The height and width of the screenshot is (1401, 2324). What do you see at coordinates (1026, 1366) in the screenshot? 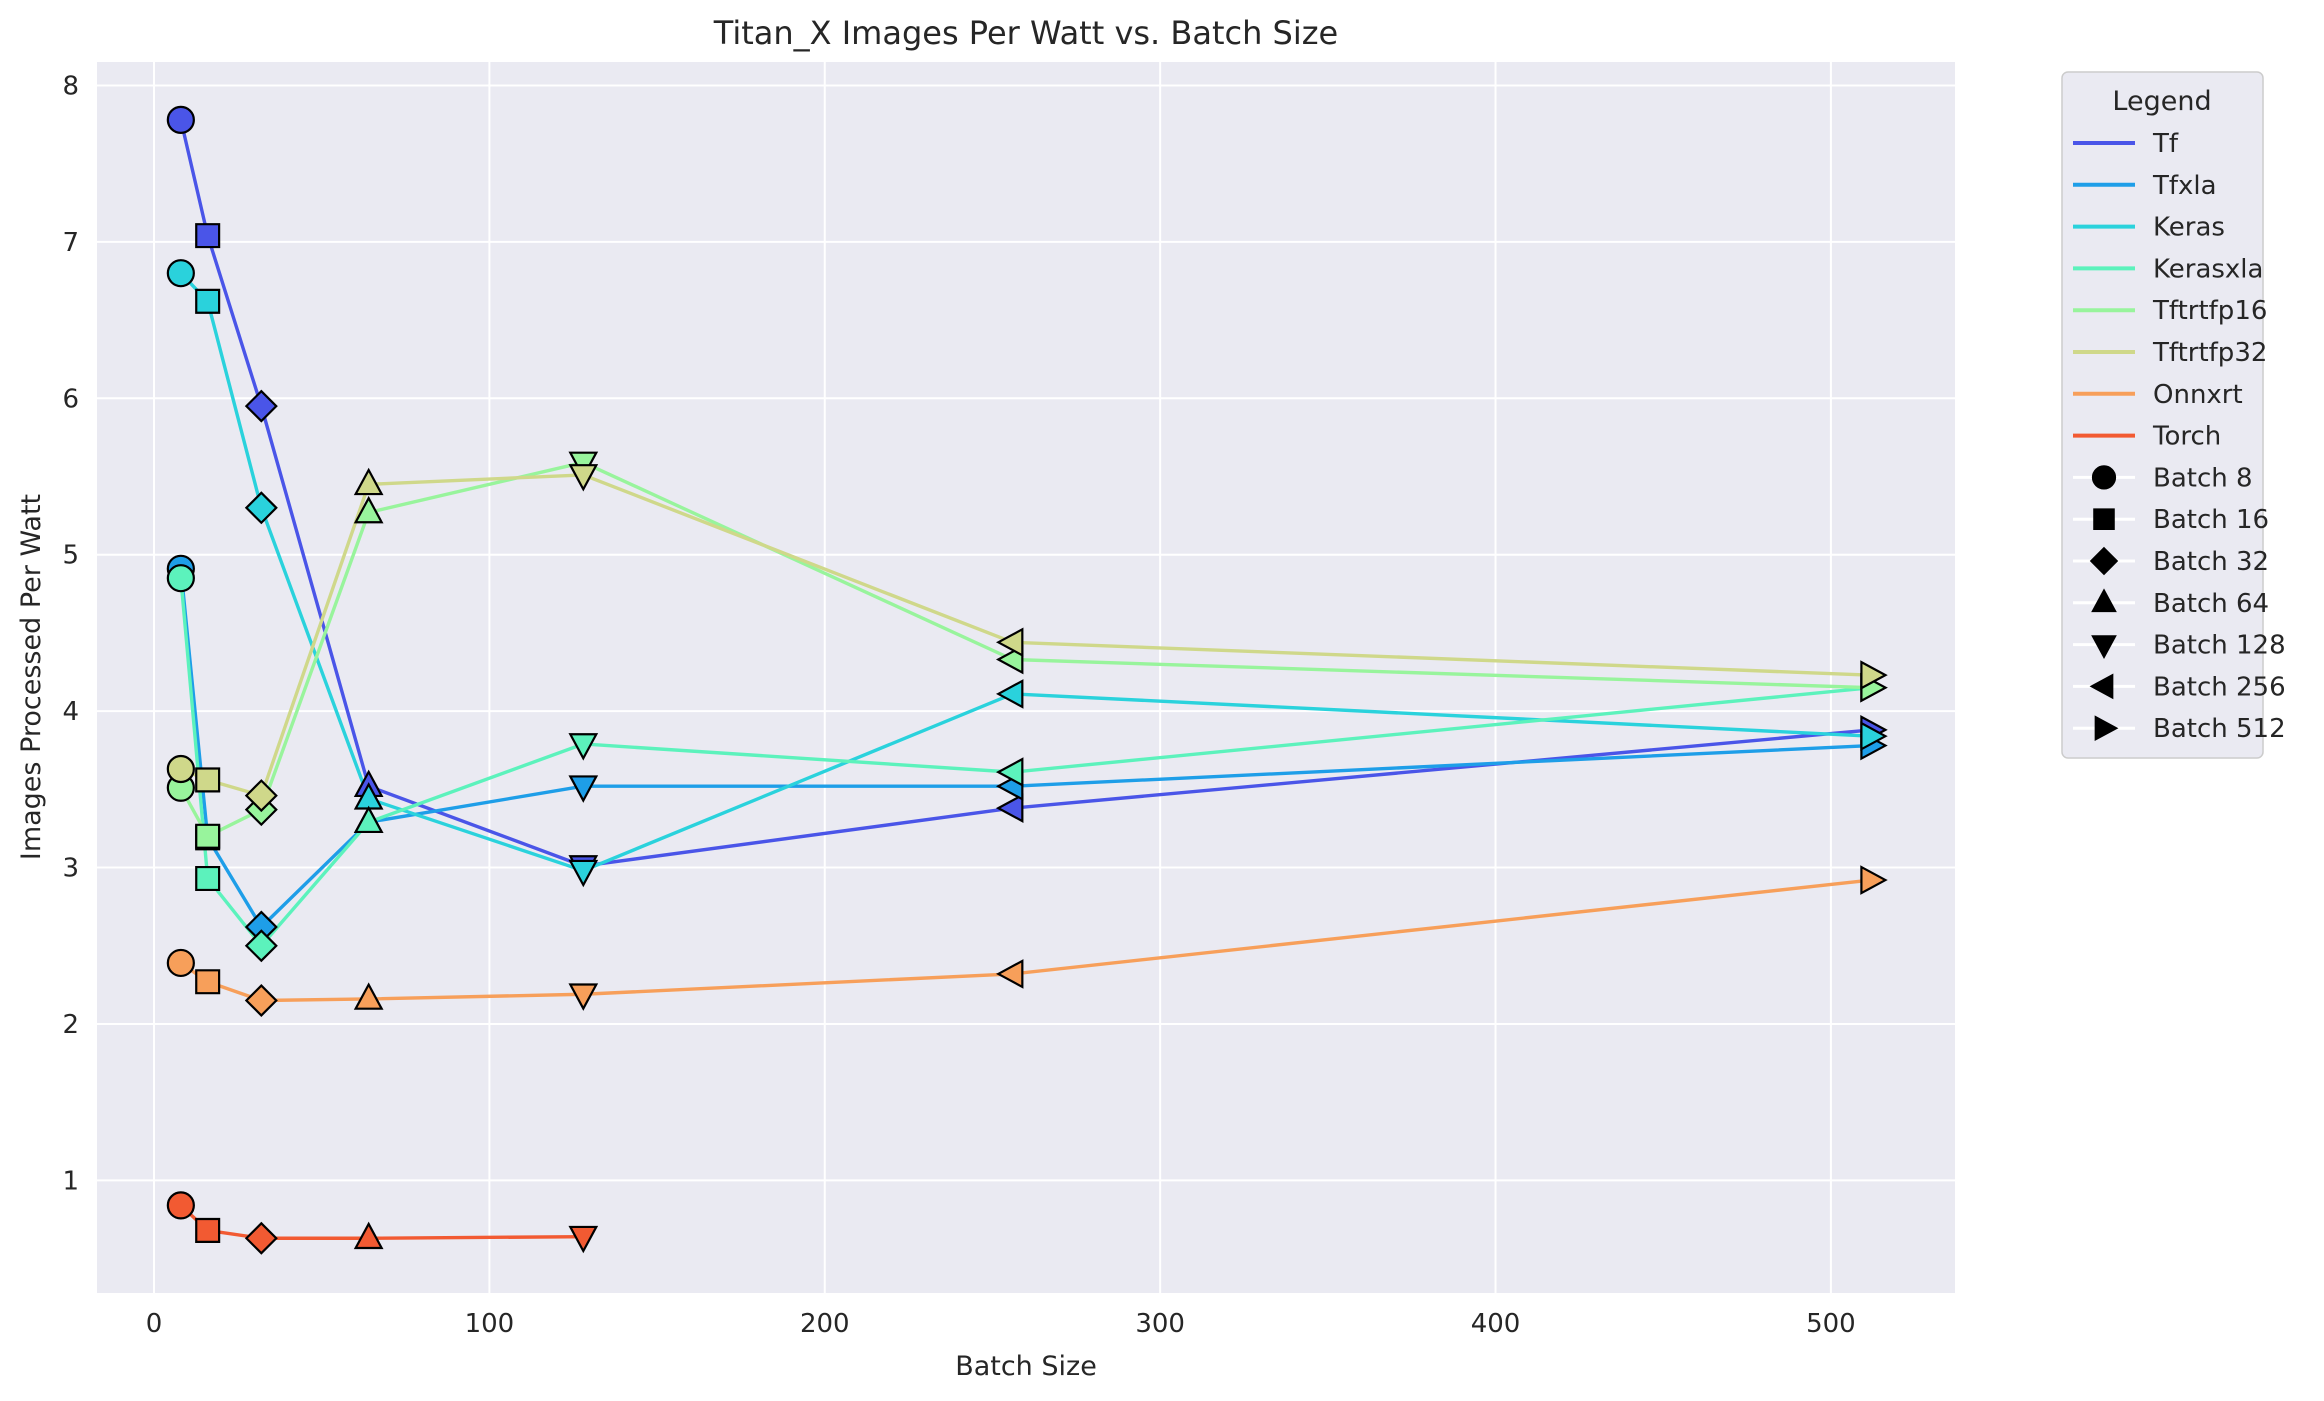
I see `x-axis-label: Batch Size` at bounding box center [1026, 1366].